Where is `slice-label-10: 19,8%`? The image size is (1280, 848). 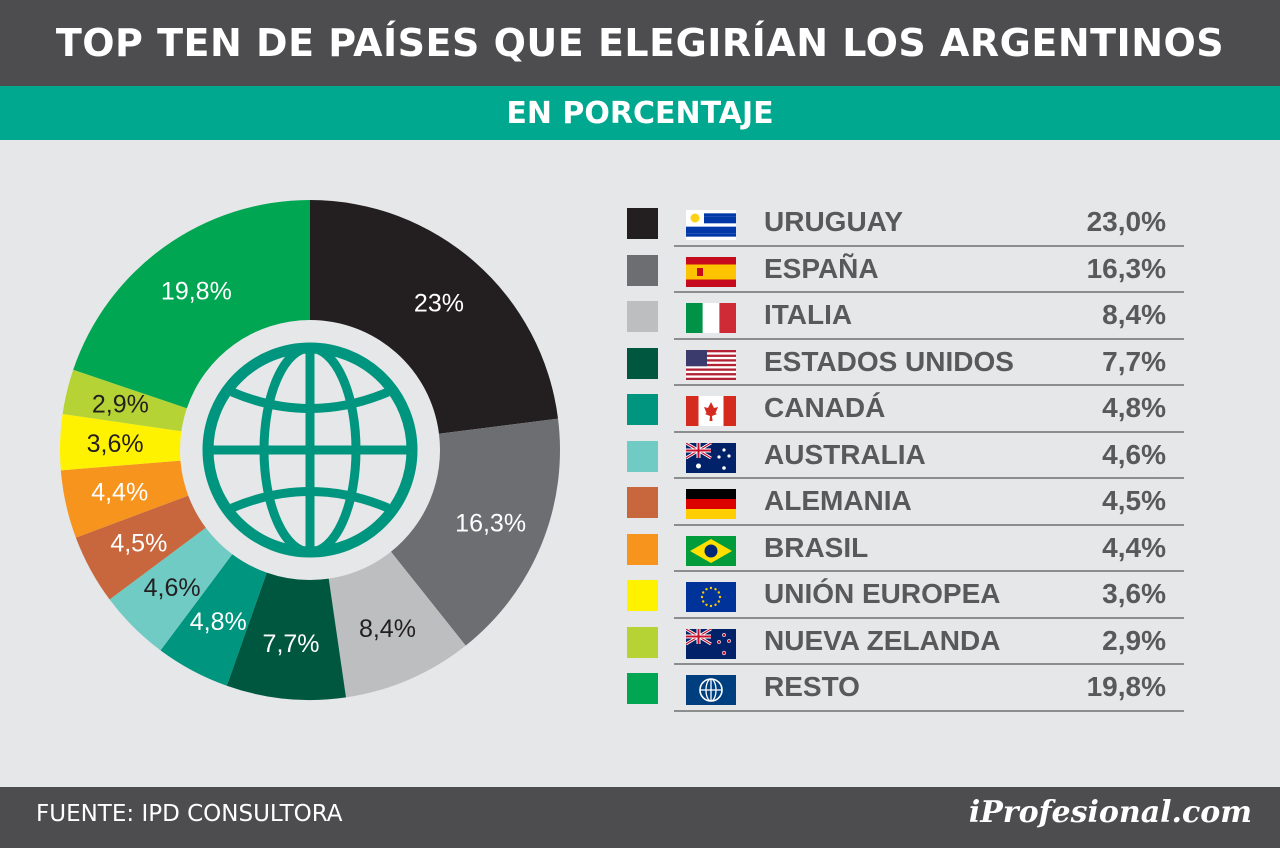 slice-label-10: 19,8% is located at coordinates (196, 292).